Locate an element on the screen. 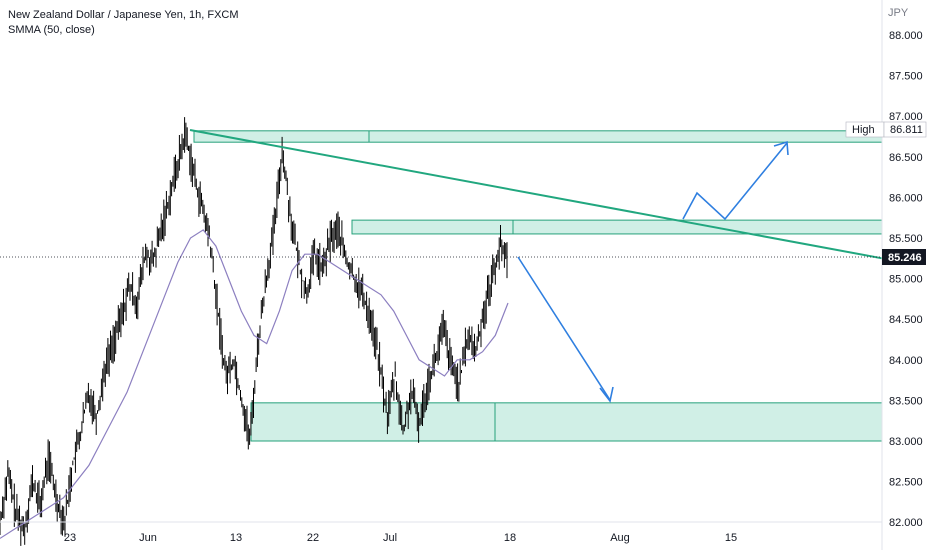  x-tick-label: 22 is located at coordinates (313, 538).